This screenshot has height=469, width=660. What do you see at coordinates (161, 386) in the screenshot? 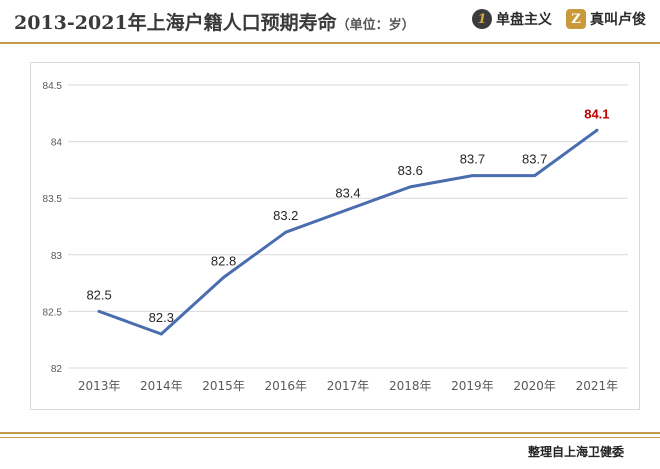
I see `x-tick-label: 2014年` at bounding box center [161, 386].